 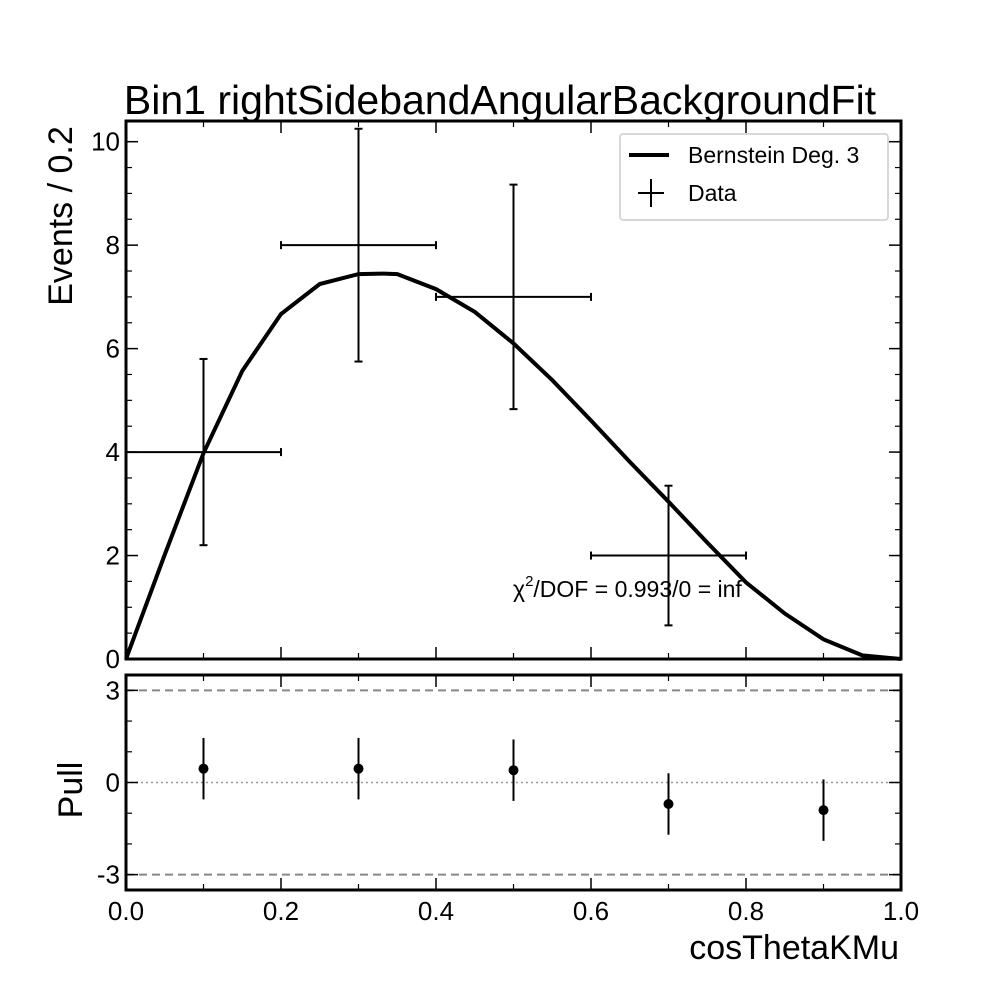 I want to click on pull-points, so click(x=513, y=789).